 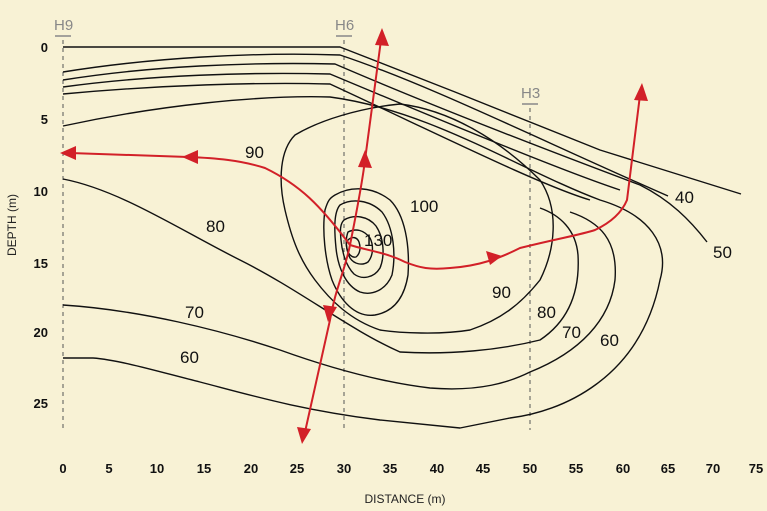 I want to click on flow-path-down, so click(x=327, y=338).